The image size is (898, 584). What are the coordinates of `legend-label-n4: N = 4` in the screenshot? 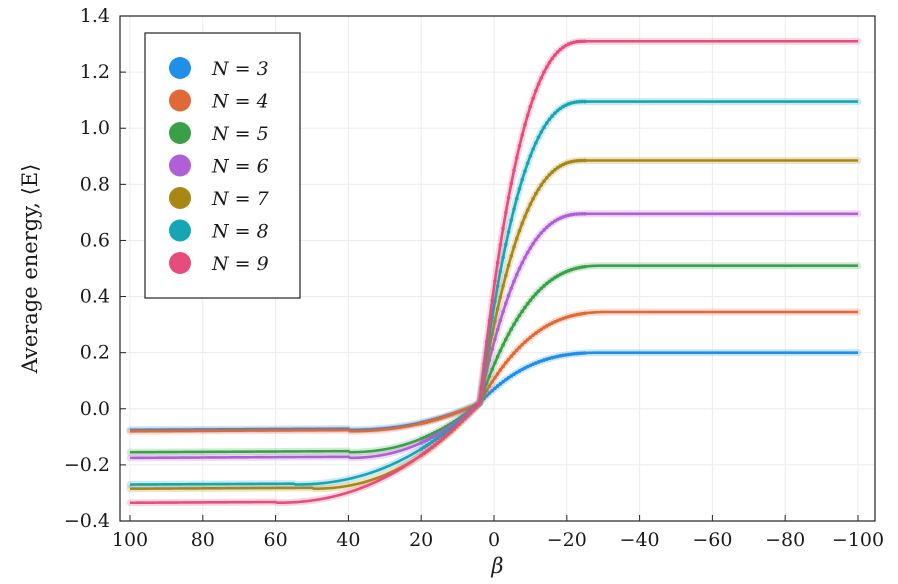 It's located at (240, 102).